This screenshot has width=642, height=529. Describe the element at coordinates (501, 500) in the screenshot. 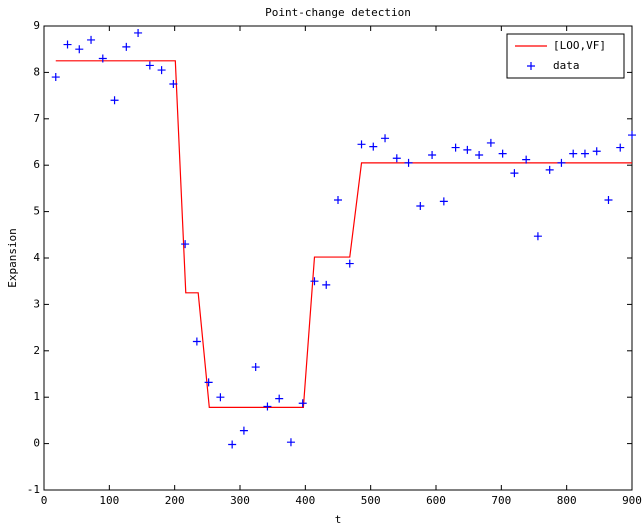

I see `x-tick-label: 700` at that location.